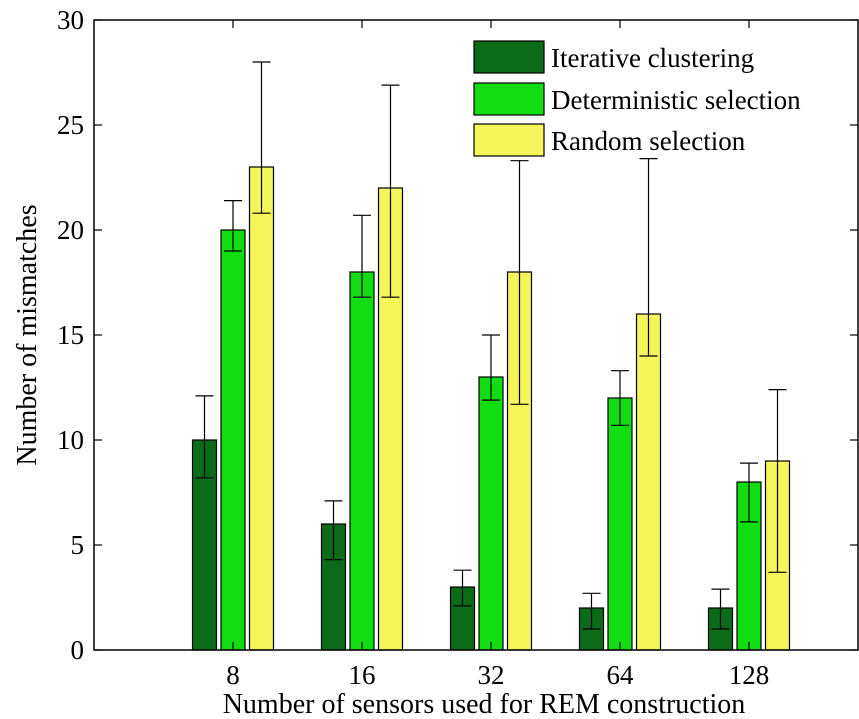 The width and height of the screenshot is (859, 719). Describe the element at coordinates (70, 440) in the screenshot. I see `y-tick-label: 10` at that location.